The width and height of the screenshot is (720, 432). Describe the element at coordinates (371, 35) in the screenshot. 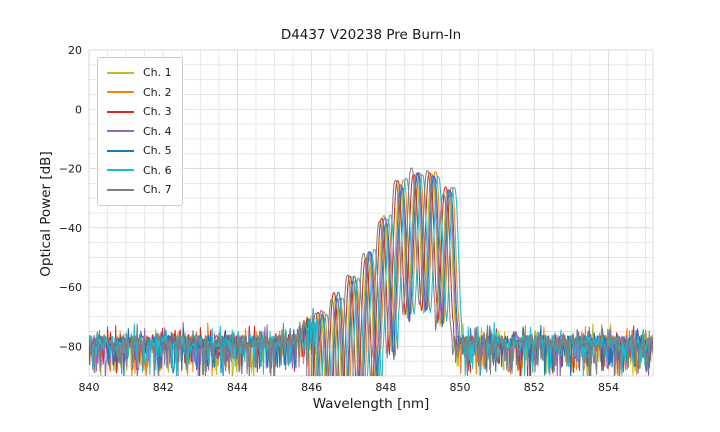

I see `chart-title: D4437 V20238 Pre Burn-In` at that location.